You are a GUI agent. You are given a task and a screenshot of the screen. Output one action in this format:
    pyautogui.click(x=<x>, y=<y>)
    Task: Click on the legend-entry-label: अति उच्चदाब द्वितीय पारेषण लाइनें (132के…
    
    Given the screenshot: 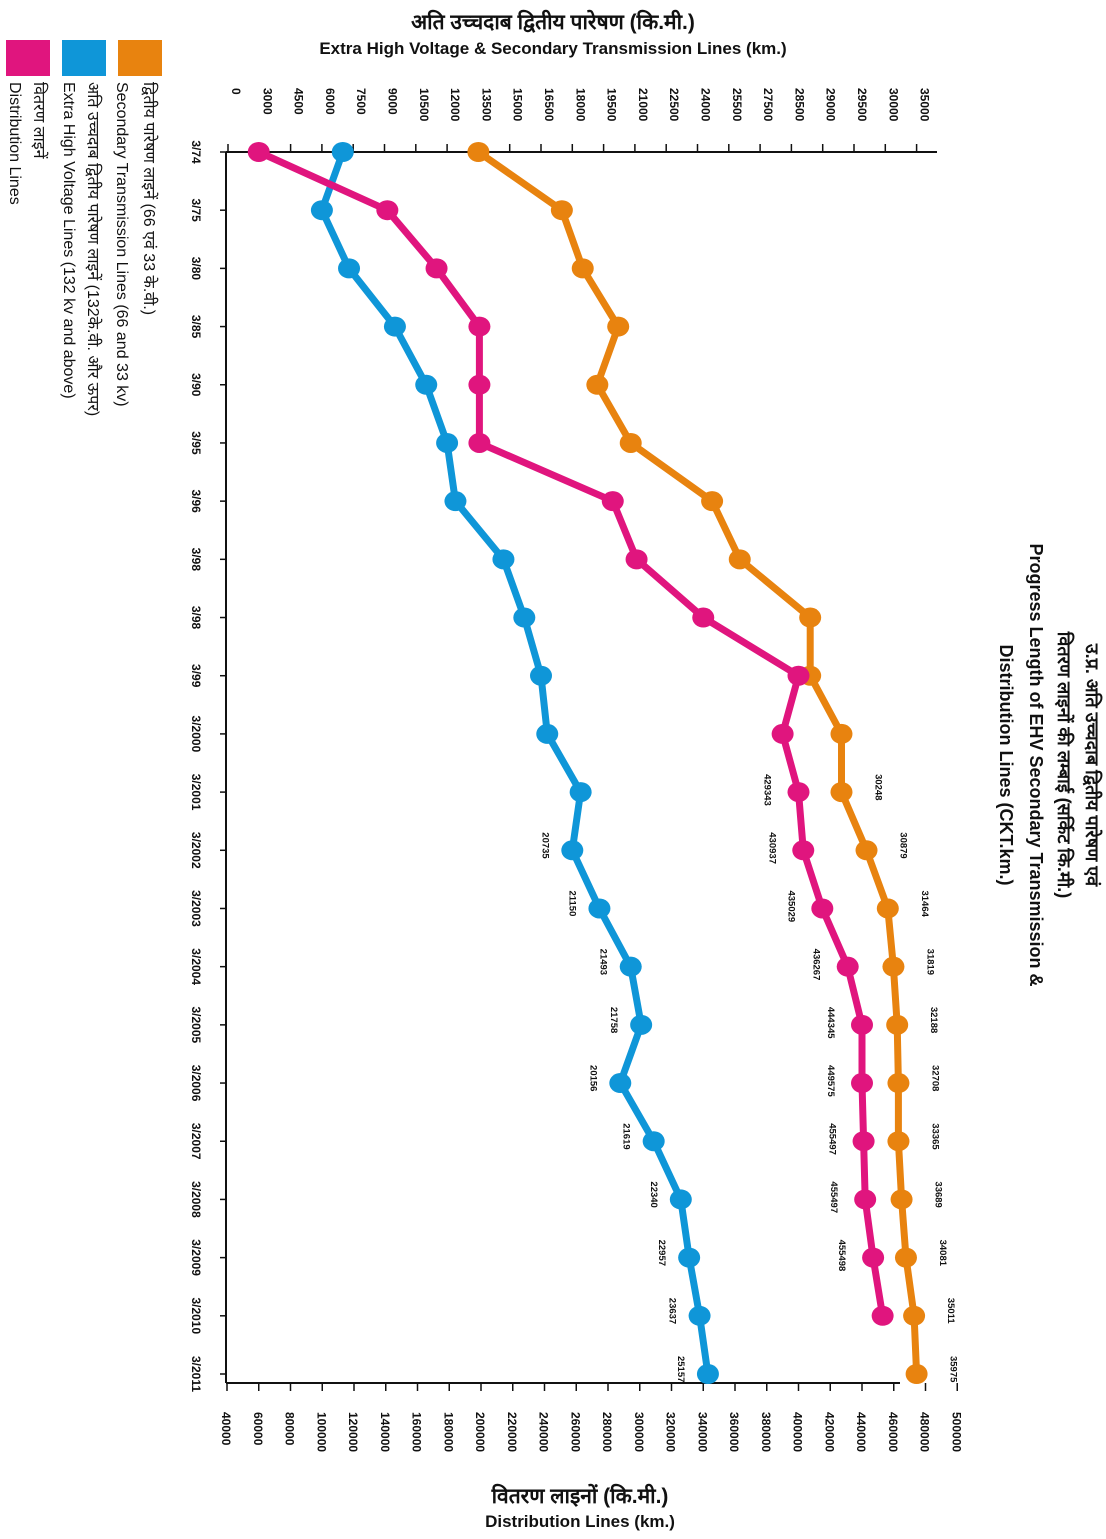 What is the action you would take?
    pyautogui.click(x=93, y=249)
    